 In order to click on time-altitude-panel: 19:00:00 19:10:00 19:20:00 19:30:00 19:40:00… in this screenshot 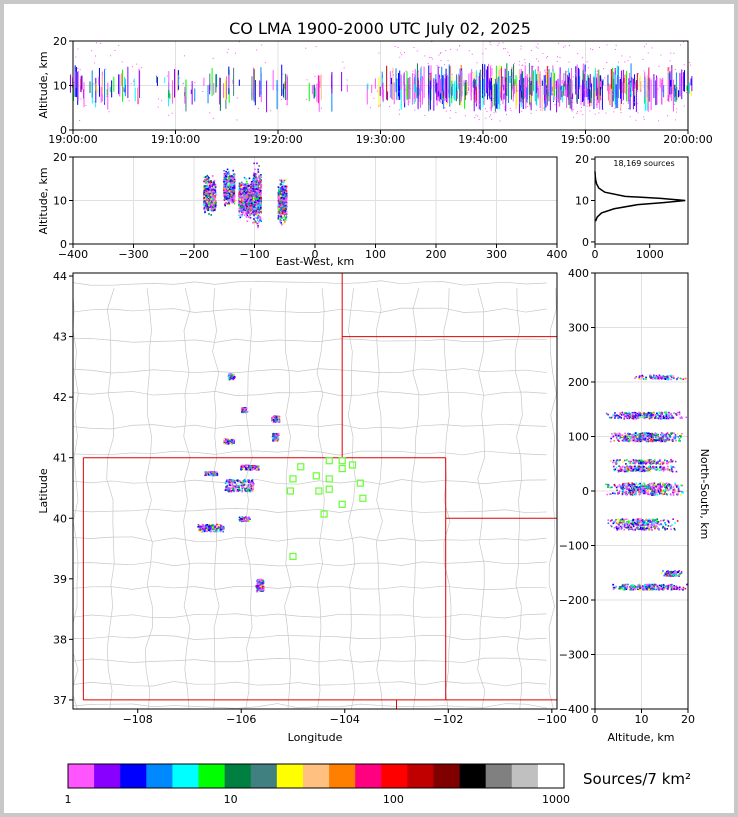, I will do `click(380, 90)`.